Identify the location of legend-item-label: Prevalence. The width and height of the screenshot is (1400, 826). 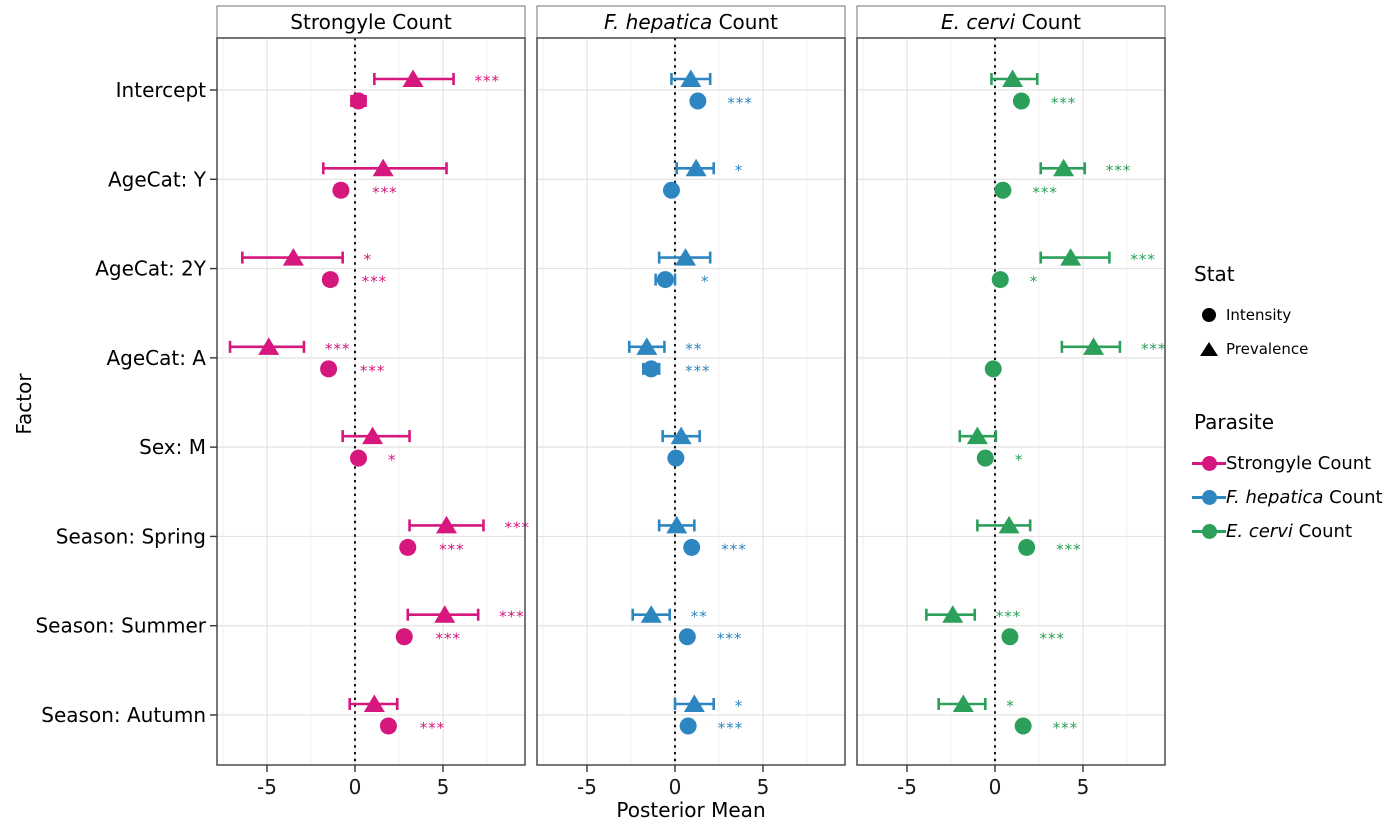
(1267, 349).